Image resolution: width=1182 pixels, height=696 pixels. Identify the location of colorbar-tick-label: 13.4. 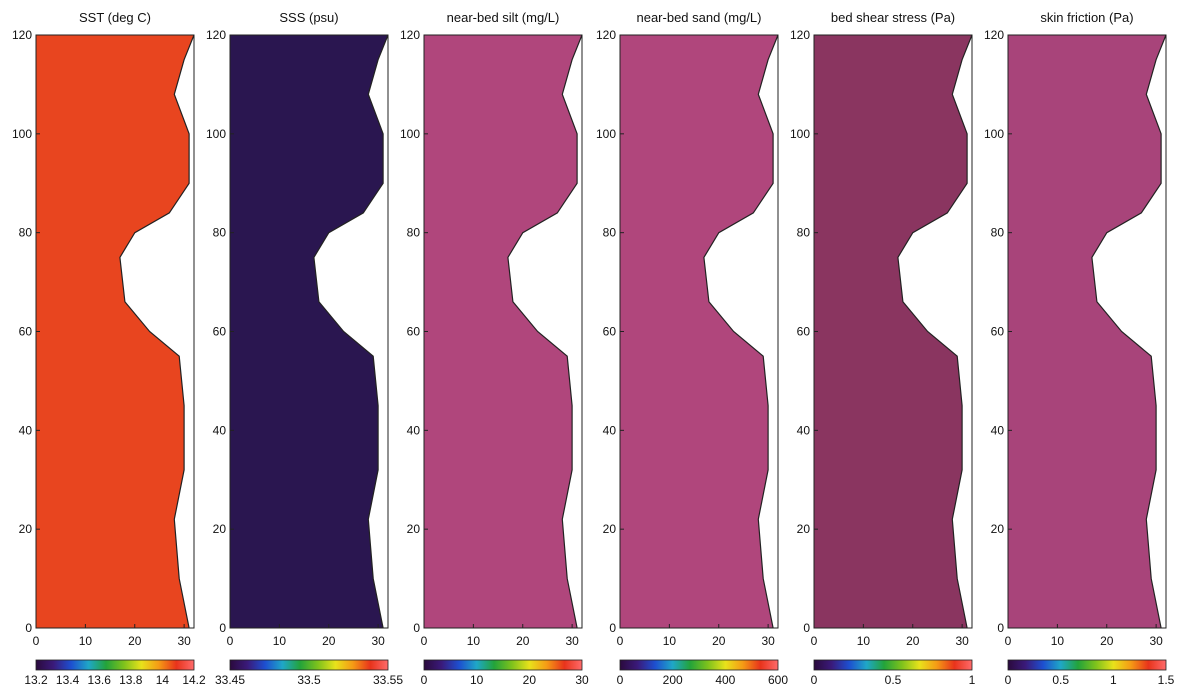
(68, 680).